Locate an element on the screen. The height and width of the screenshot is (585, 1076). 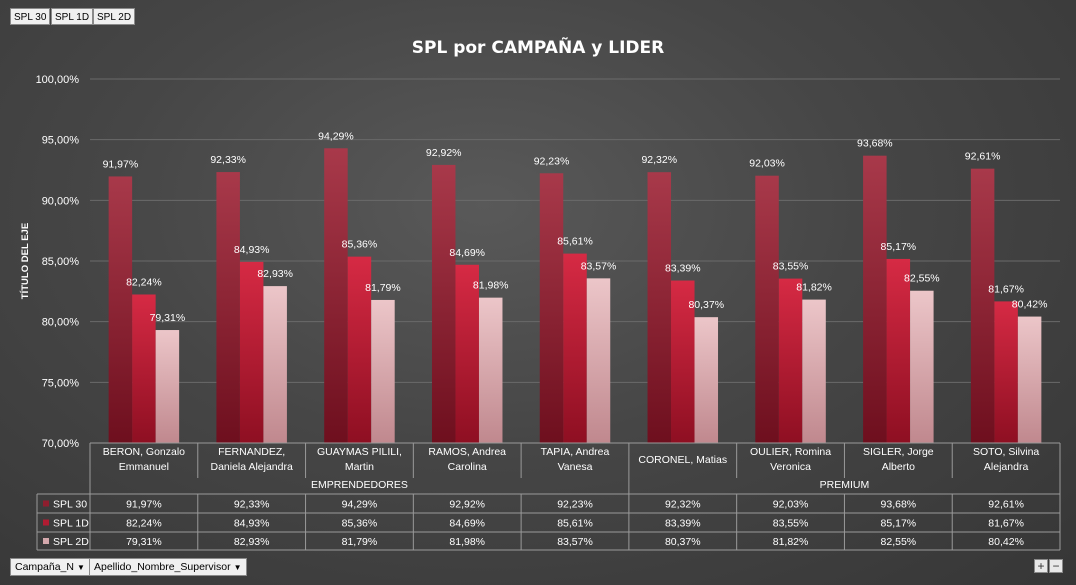
data-label: 85,36% is located at coordinates (360, 245).